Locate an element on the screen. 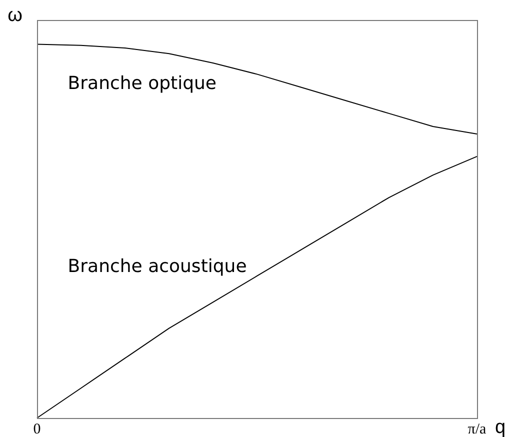 The image size is (507, 437). y-axis-title: ω is located at coordinates (15, 15).